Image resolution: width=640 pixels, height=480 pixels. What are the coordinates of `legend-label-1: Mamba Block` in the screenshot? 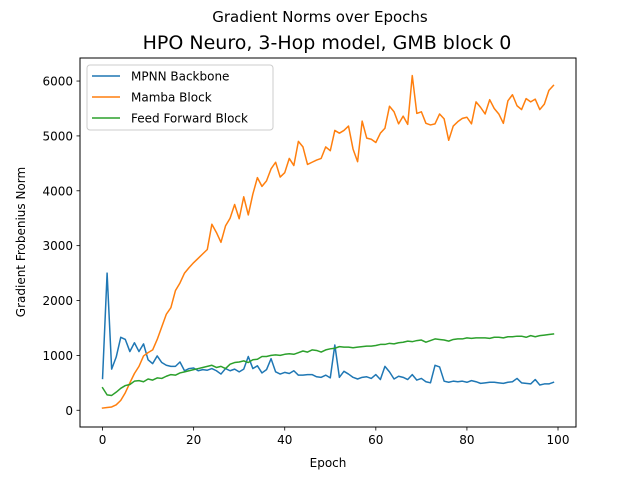 It's located at (171, 98).